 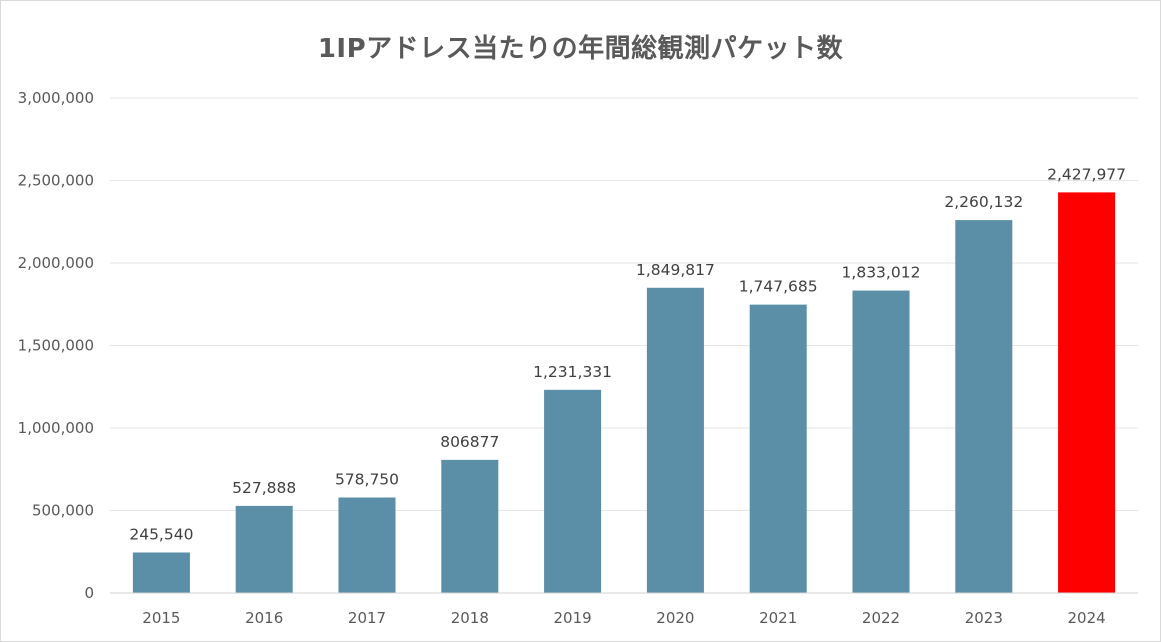 What do you see at coordinates (881, 618) in the screenshot?
I see `x-tick-label-2022: 2022` at bounding box center [881, 618].